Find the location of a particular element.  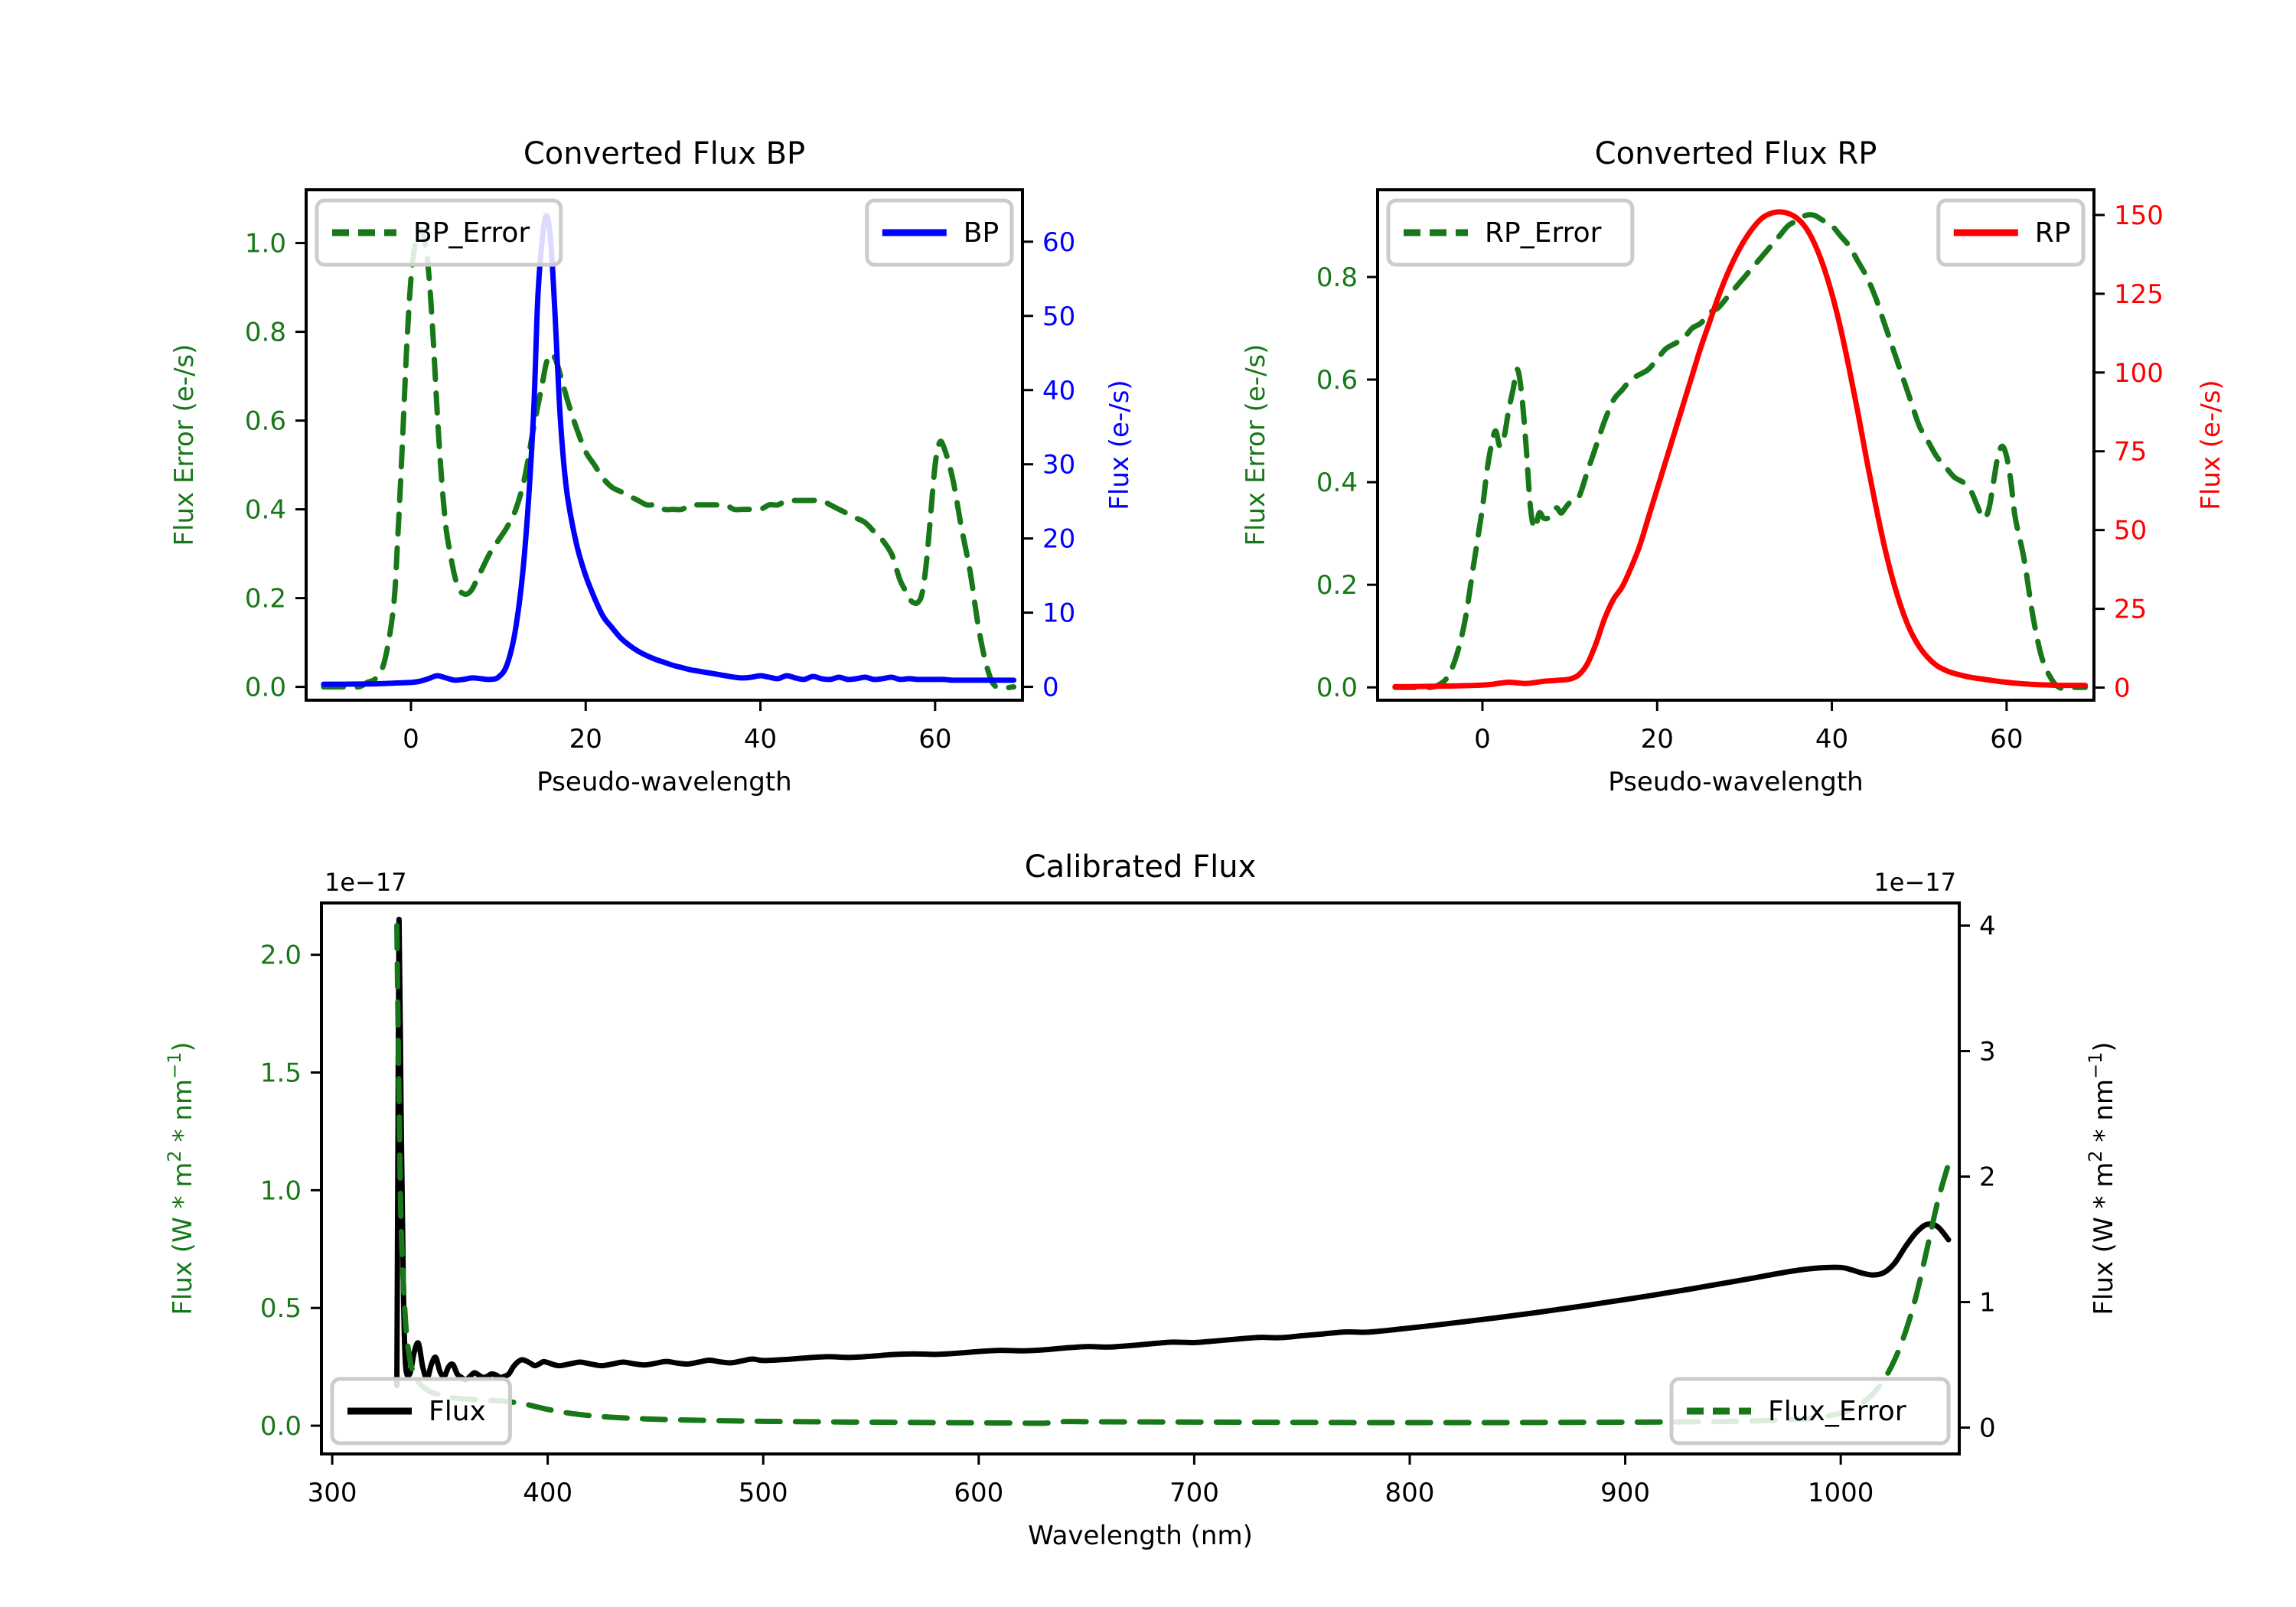

y-axis-label-left: Flux (W * m2 * nm−1) is located at coordinates (181, 1178).